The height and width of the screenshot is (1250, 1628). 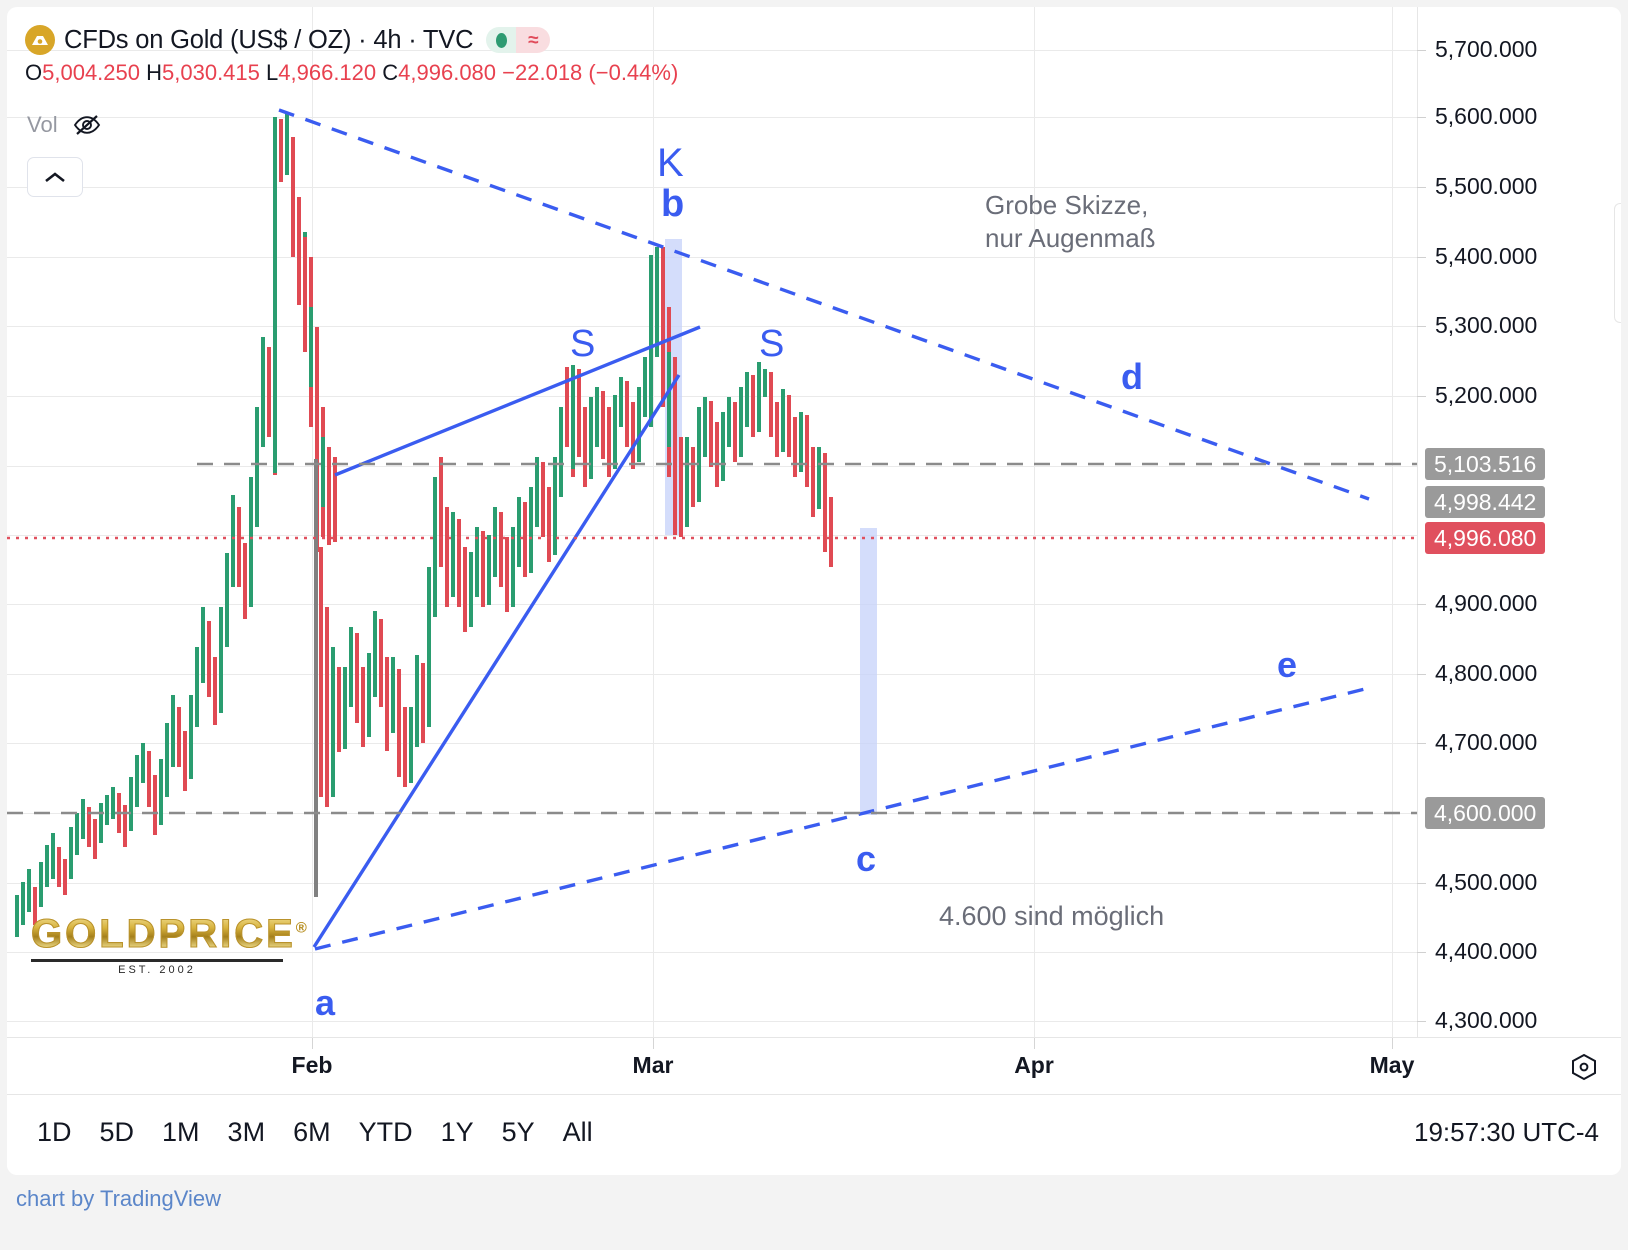 I want to click on watermark-name: GOLDPRICE, so click(x=163, y=934).